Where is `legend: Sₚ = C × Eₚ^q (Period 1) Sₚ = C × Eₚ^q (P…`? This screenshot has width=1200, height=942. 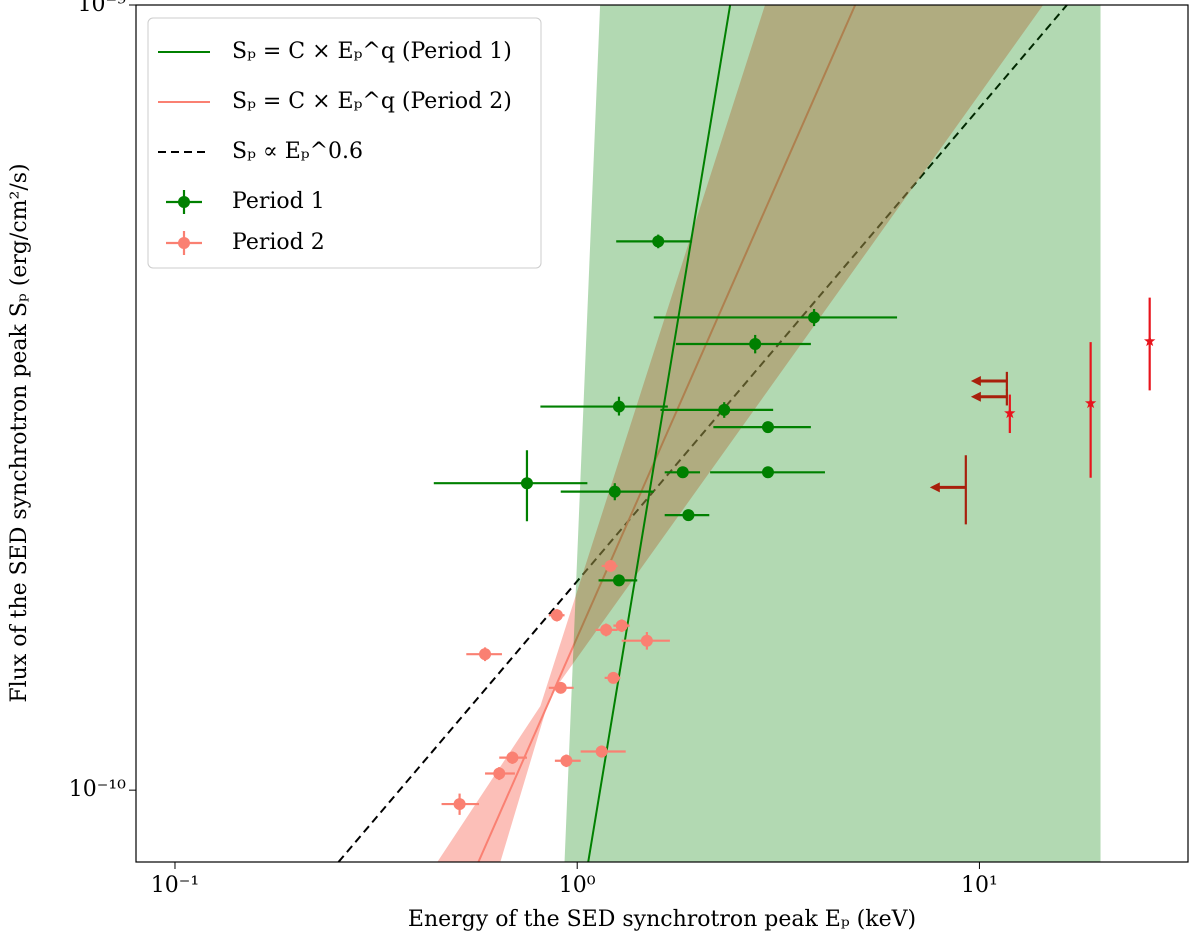 legend: Sₚ = C × Eₚ^q (Period 1) Sₚ = C × Eₚ^q (P… is located at coordinates (344, 143).